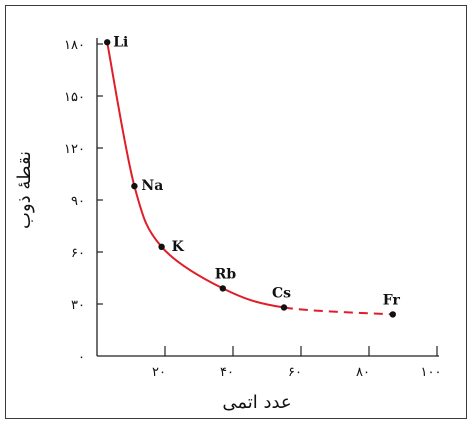 Image resolution: width=472 pixels, height=424 pixels. Describe the element at coordinates (284, 307) in the screenshot. I see `data-point-cs` at that location.